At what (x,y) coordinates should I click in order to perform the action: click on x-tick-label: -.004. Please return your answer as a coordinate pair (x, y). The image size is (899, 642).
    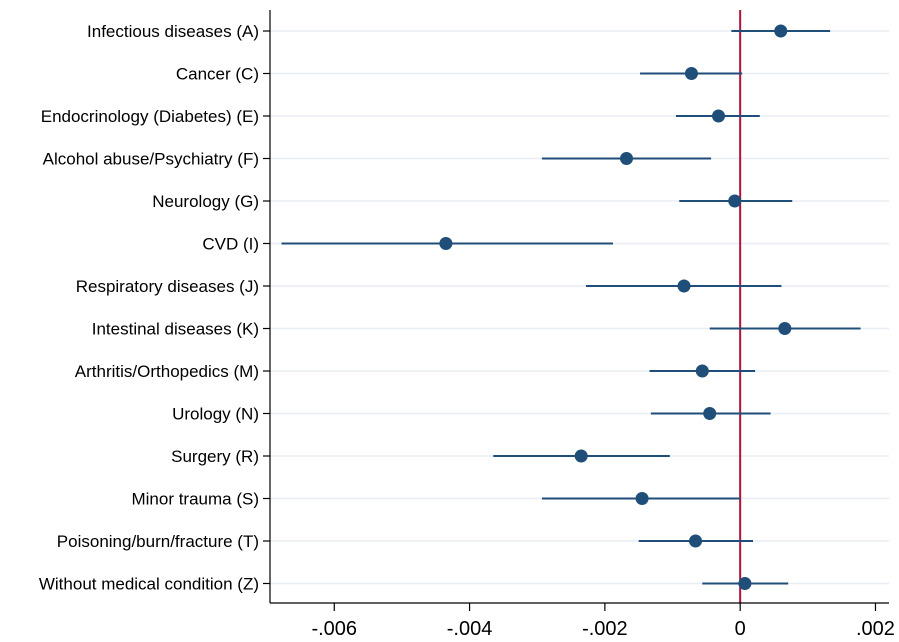
    Looking at the image, I should click on (470, 629).